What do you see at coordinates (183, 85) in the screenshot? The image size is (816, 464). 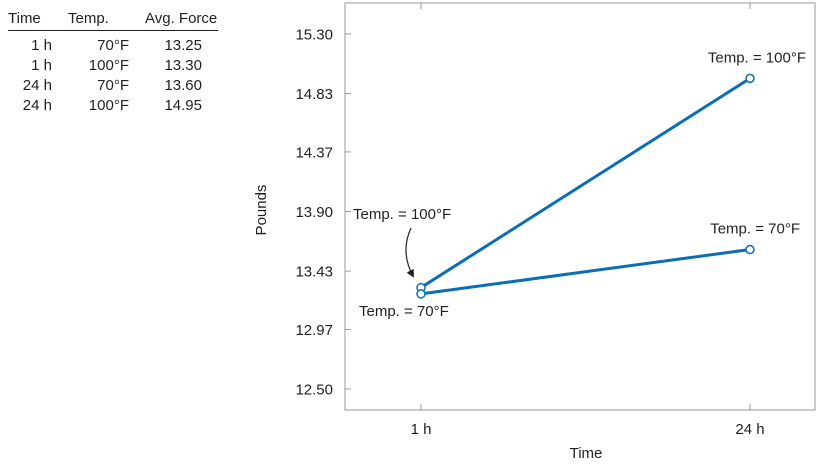 I see `table-cell: 13.60` at bounding box center [183, 85].